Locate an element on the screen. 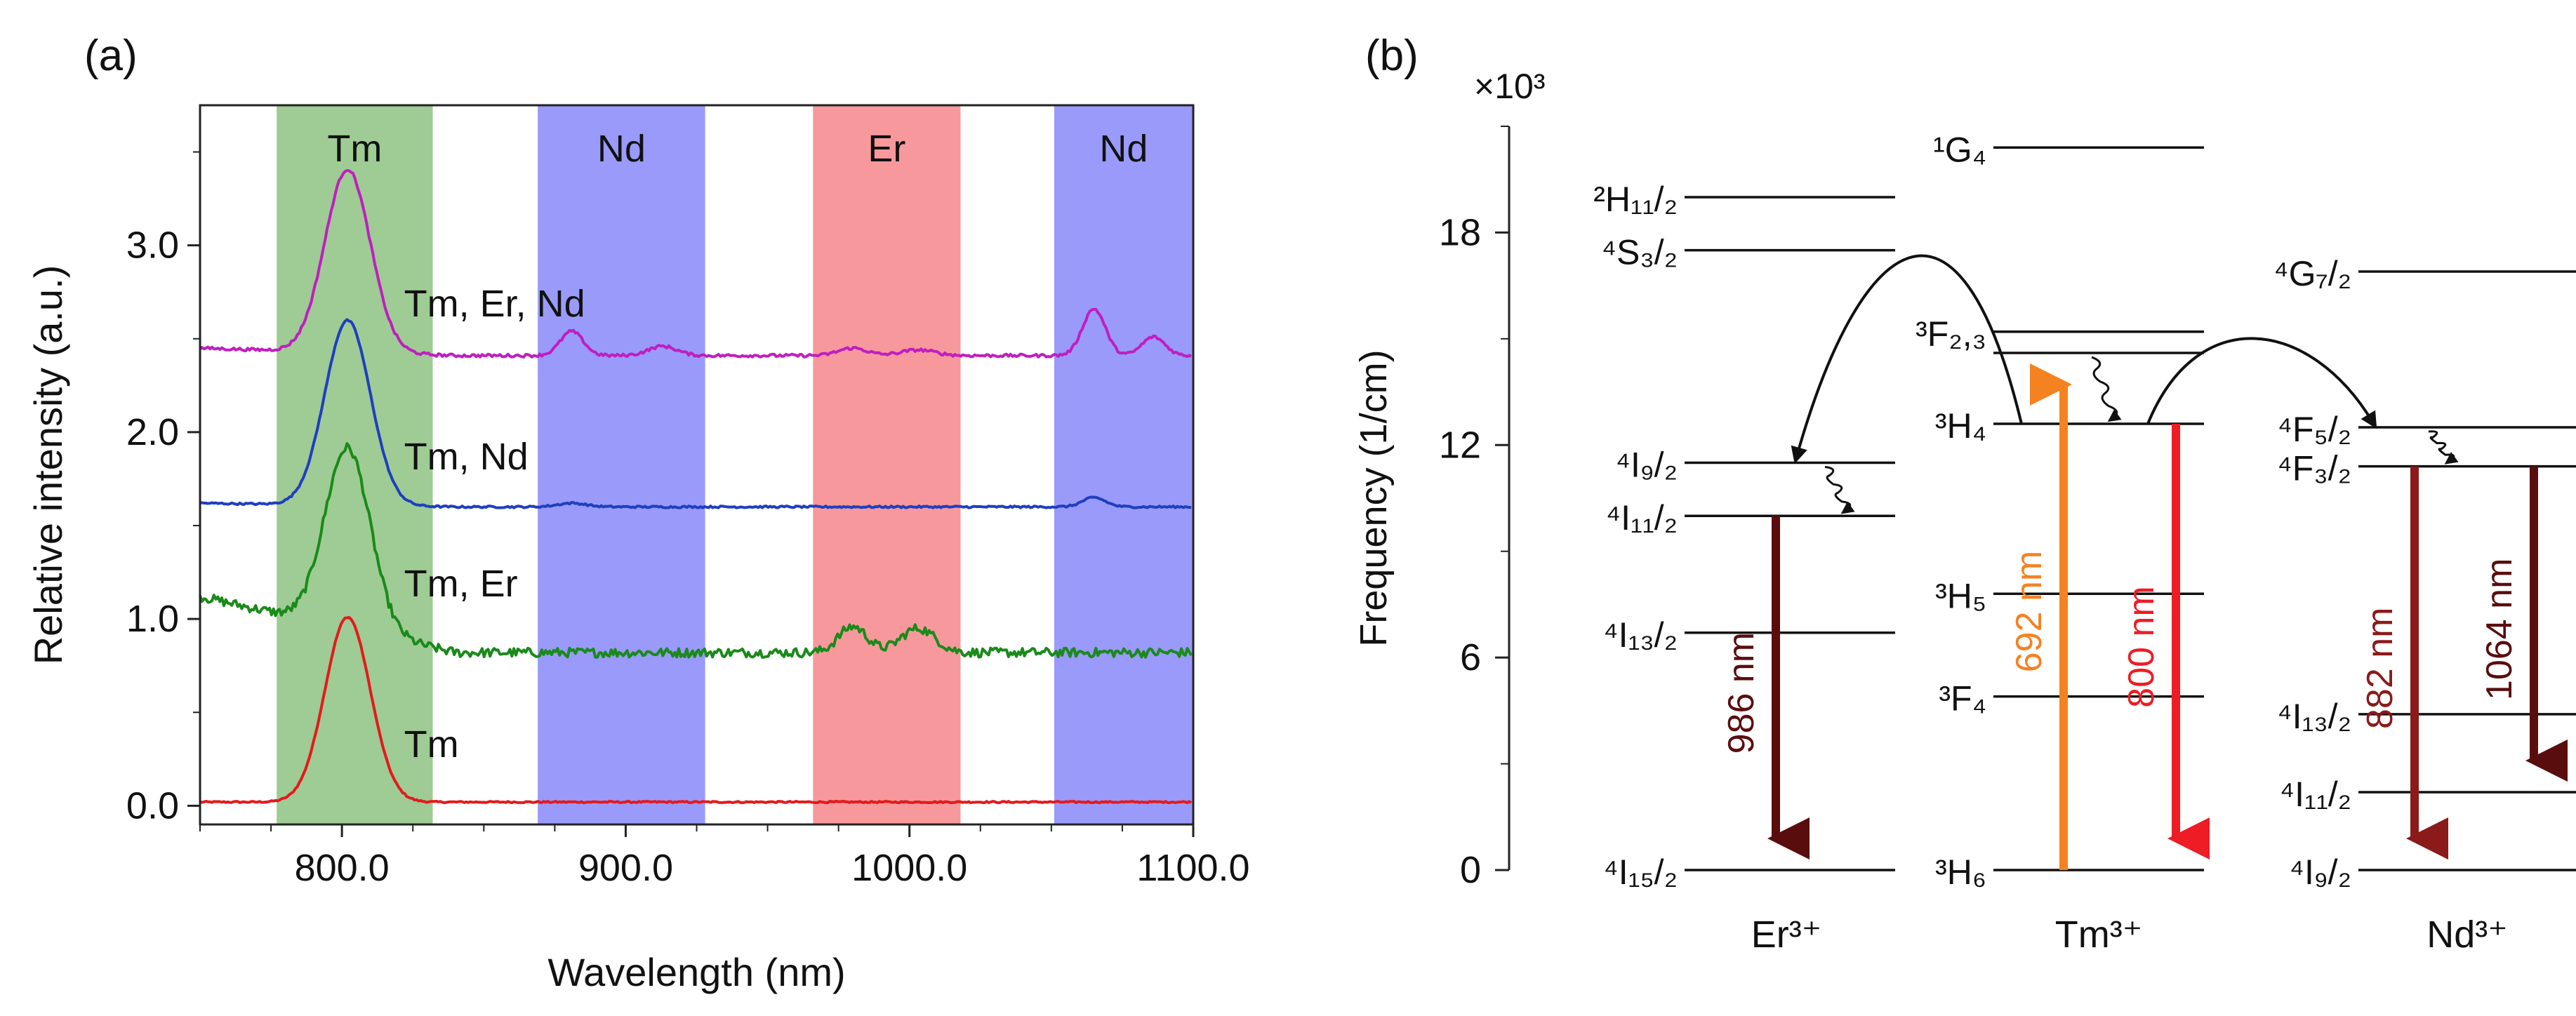 Image resolution: width=2576 pixels, height=1016 pixels. level-label-1-4: ³H₅ is located at coordinates (1961, 595).